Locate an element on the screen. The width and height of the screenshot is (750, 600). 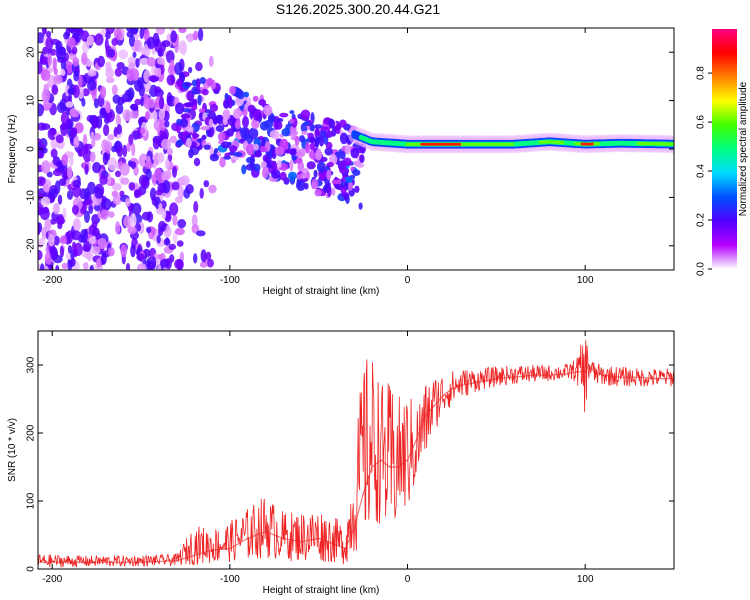
x-tick-label: 0 is located at coordinates (408, 579).